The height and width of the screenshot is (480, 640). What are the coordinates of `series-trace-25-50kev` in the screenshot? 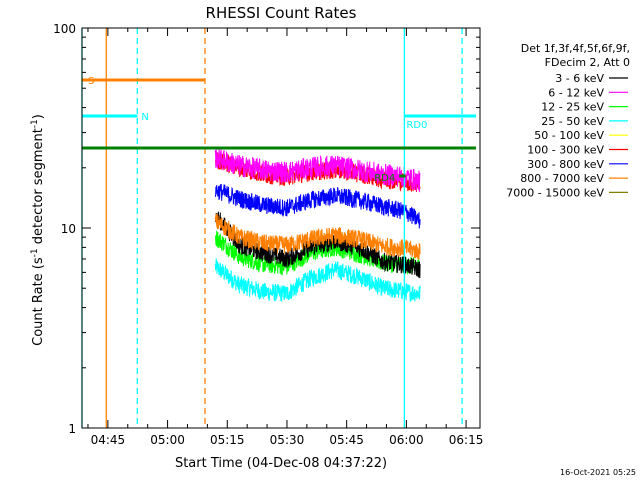 It's located at (317, 280).